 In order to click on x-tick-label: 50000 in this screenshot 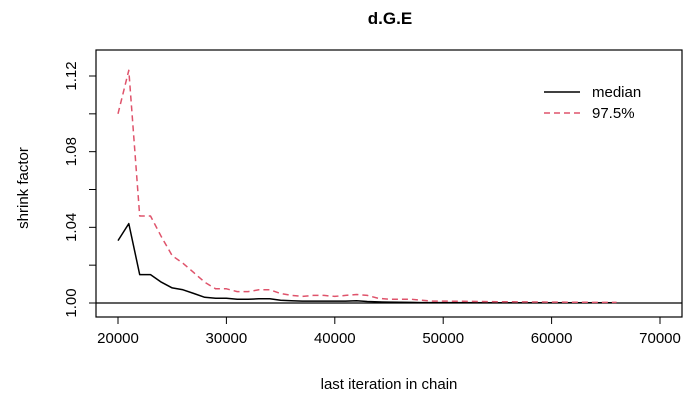, I will do `click(443, 338)`.